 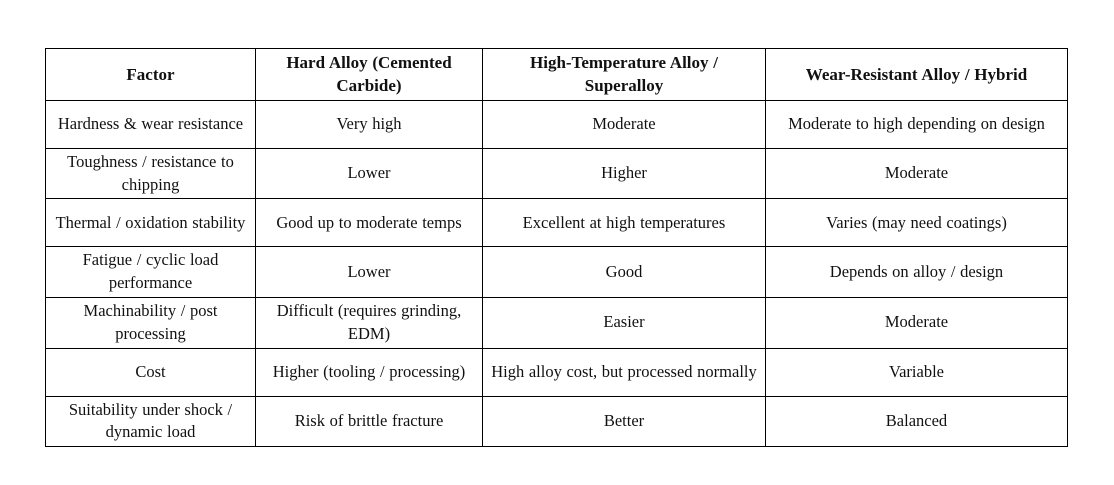 What do you see at coordinates (624, 173) in the screenshot?
I see `cell-high-temp-alloy: Higher` at bounding box center [624, 173].